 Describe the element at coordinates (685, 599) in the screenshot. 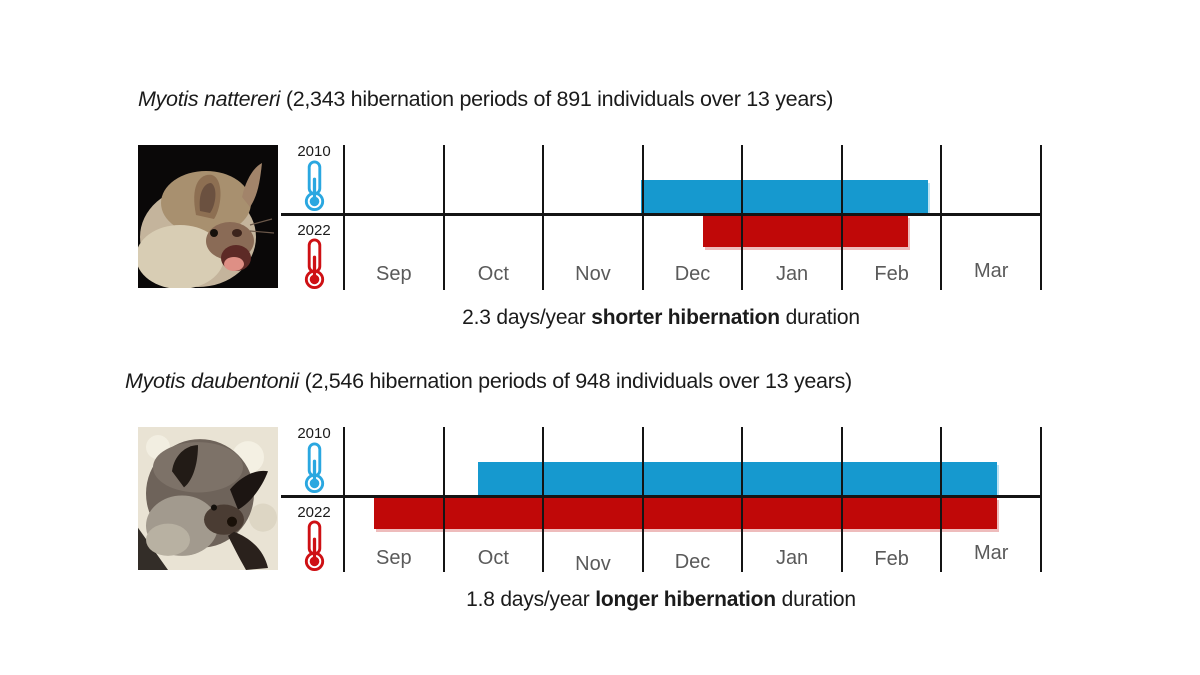

I see `caption-bold: longer hibernation` at that location.